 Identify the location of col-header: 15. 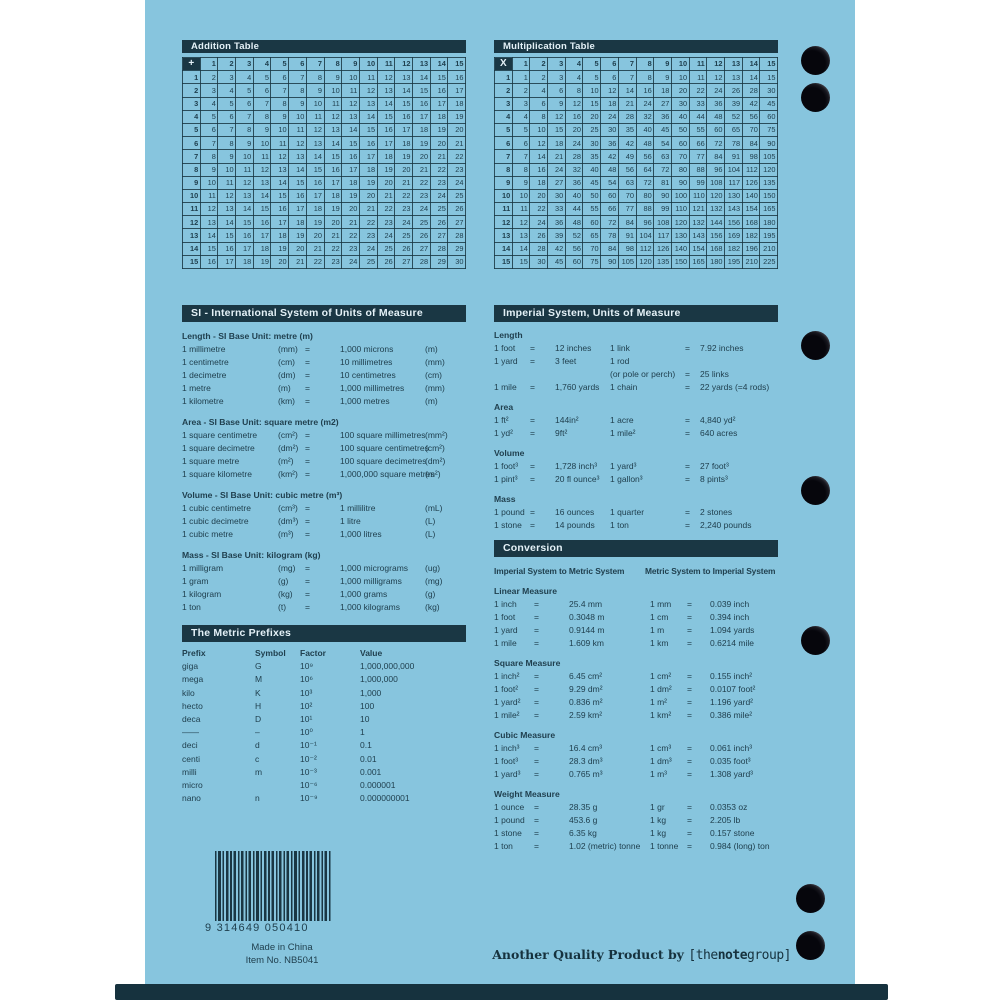
(768, 64).